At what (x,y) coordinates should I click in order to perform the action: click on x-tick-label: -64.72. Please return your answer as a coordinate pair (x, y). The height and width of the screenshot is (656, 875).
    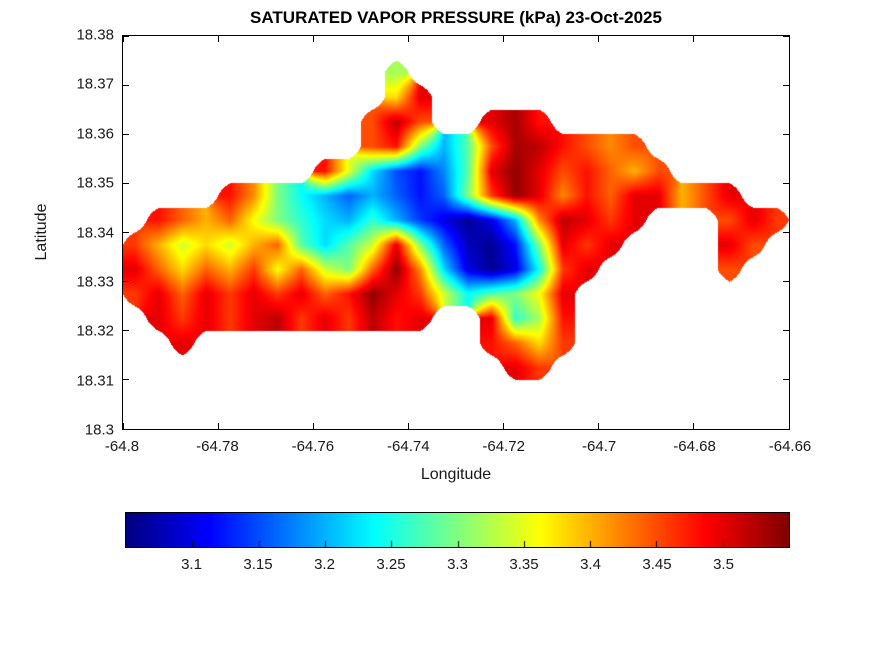
    Looking at the image, I should click on (503, 446).